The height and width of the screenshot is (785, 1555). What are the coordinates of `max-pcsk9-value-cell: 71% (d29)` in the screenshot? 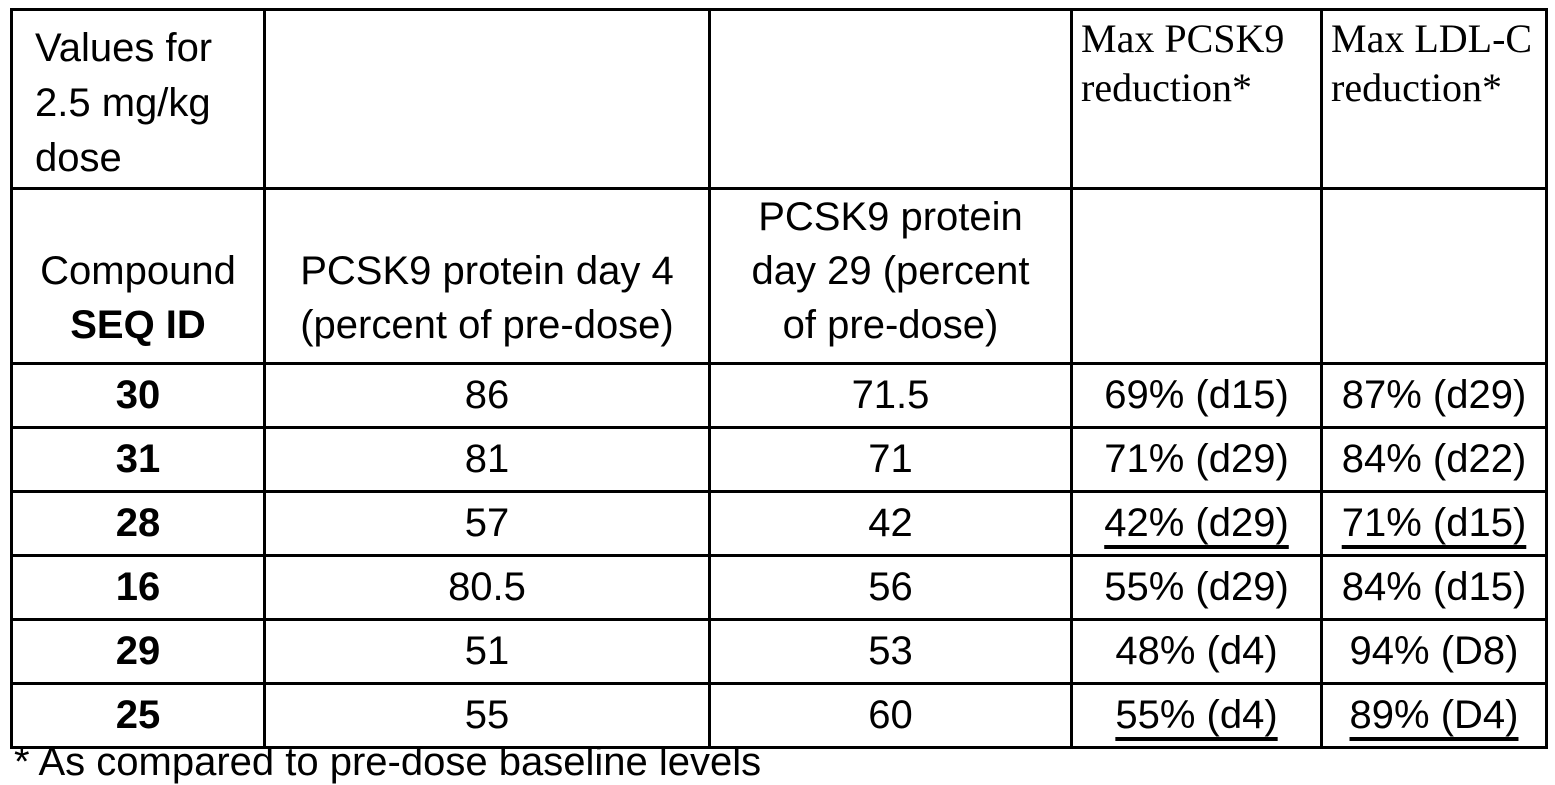 It's located at (1196, 459).